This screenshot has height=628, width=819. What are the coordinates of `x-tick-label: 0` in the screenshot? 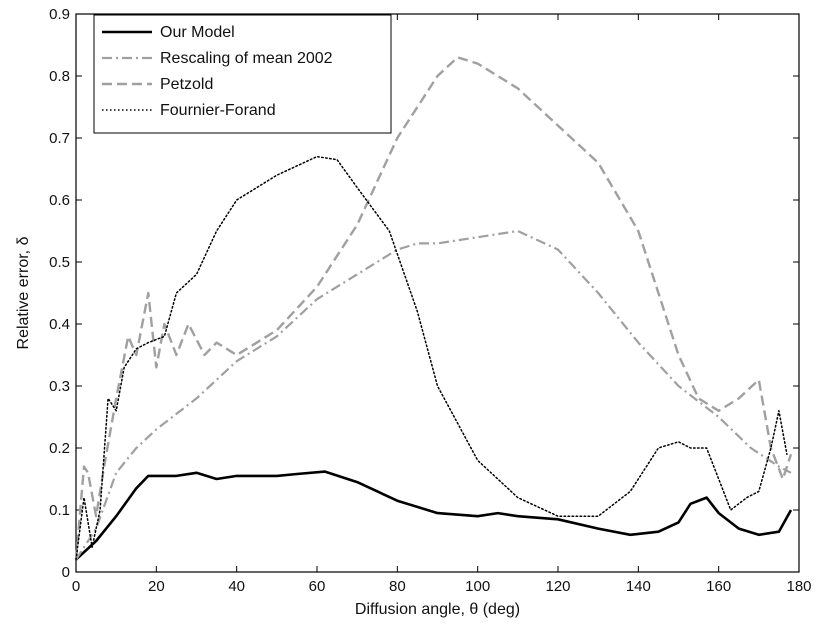 It's located at (76, 586).